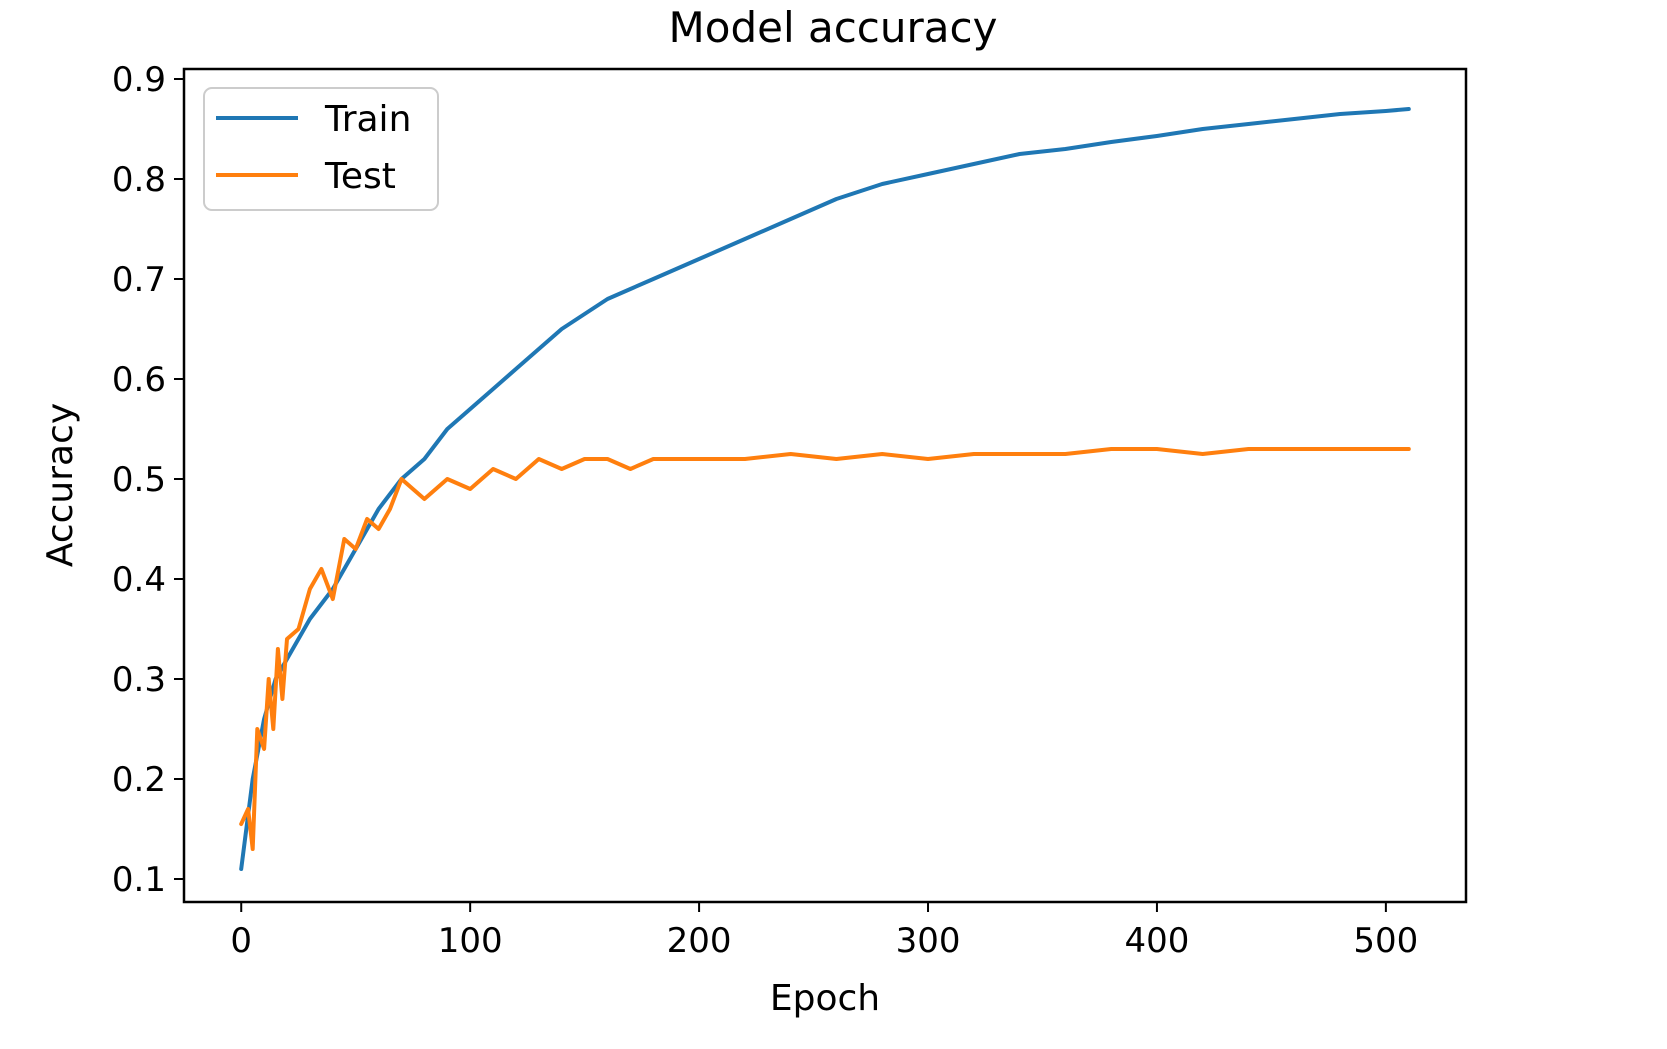  I want to click on x-axis-ticks: 0 100 200 300 400 500, so click(824, 931).